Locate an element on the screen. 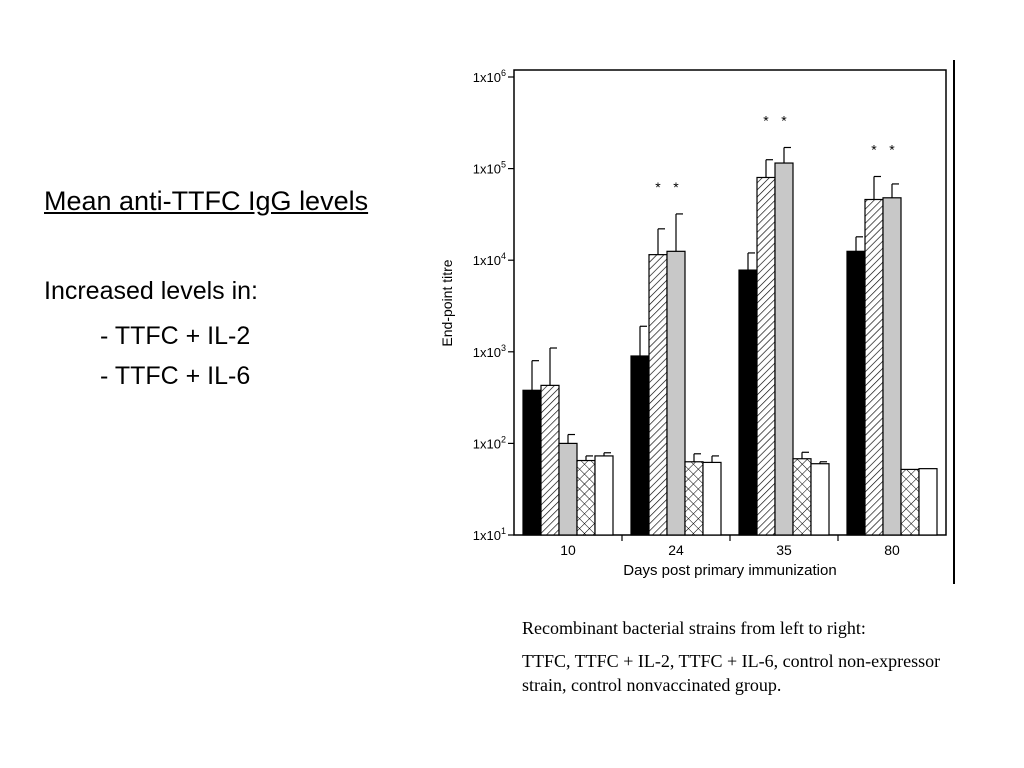  y-tick-label: 1x10⁵ is located at coordinates (489, 168).